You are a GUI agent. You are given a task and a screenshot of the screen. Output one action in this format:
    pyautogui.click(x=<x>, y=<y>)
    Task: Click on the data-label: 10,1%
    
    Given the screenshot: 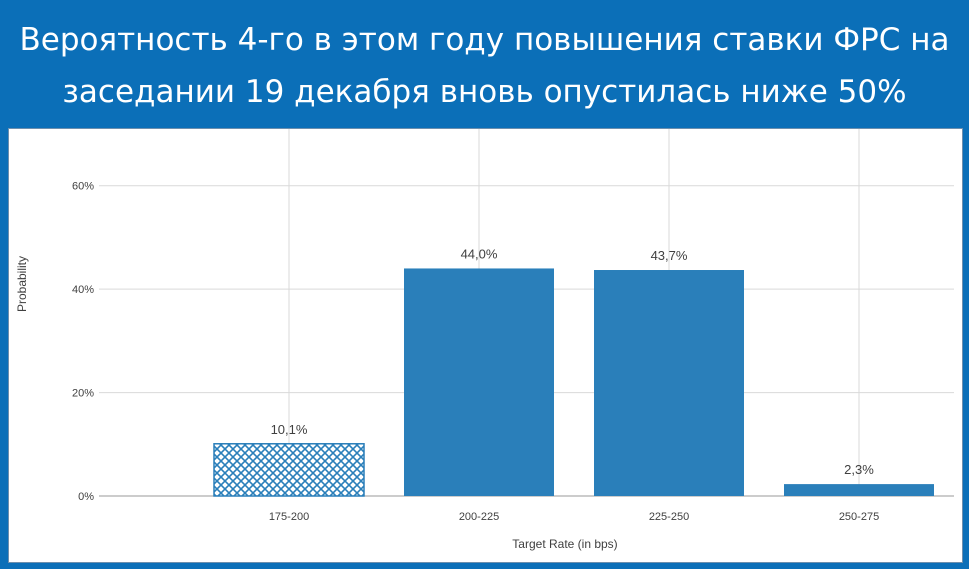 What is the action you would take?
    pyautogui.click(x=289, y=429)
    